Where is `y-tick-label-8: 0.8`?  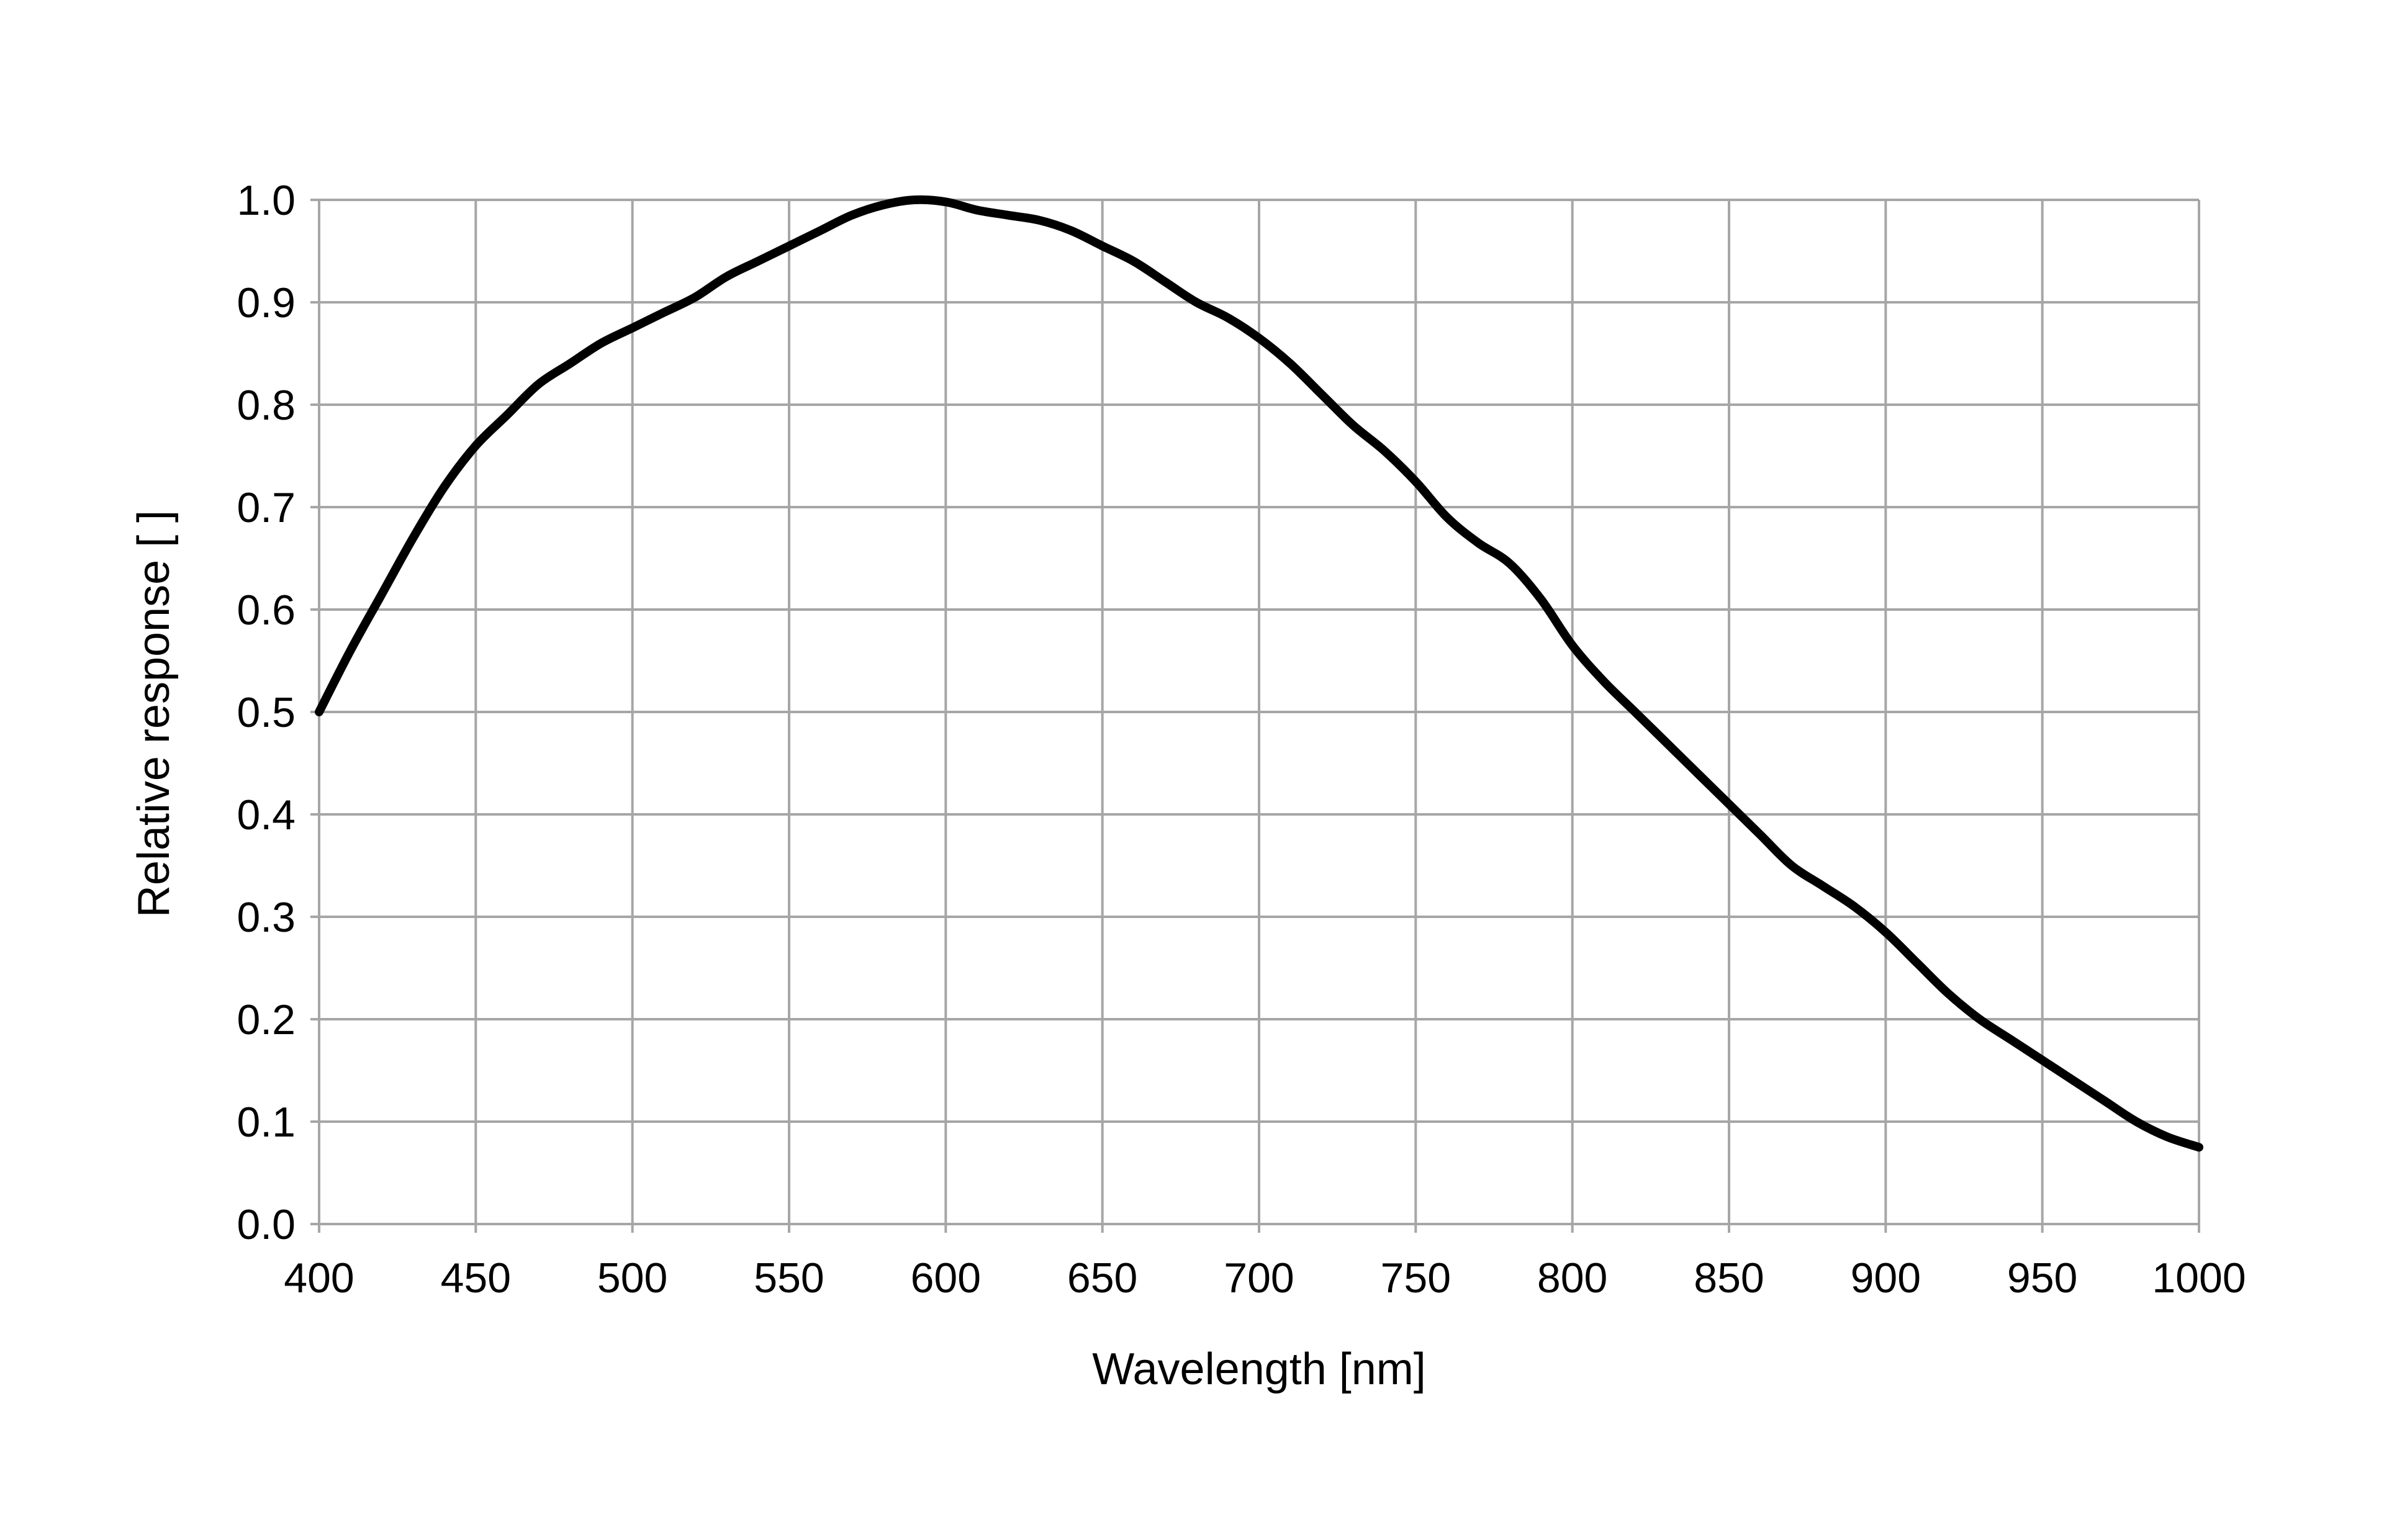 y-tick-label-8: 0.8 is located at coordinates (266, 406).